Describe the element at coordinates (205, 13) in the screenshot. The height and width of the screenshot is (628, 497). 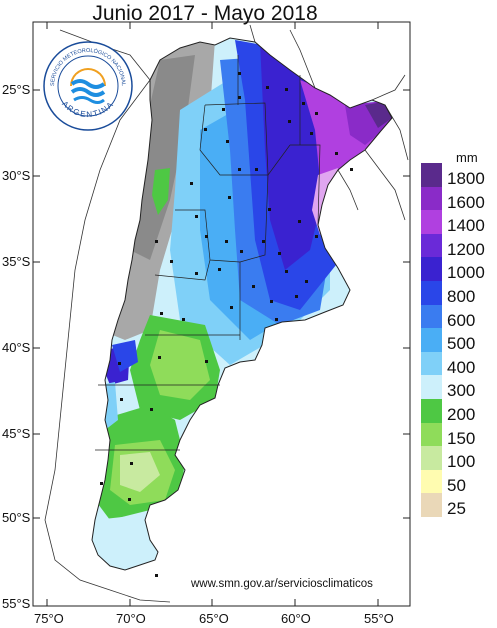
I see `map-title: Junio 2017 - Mayo 2018` at that location.